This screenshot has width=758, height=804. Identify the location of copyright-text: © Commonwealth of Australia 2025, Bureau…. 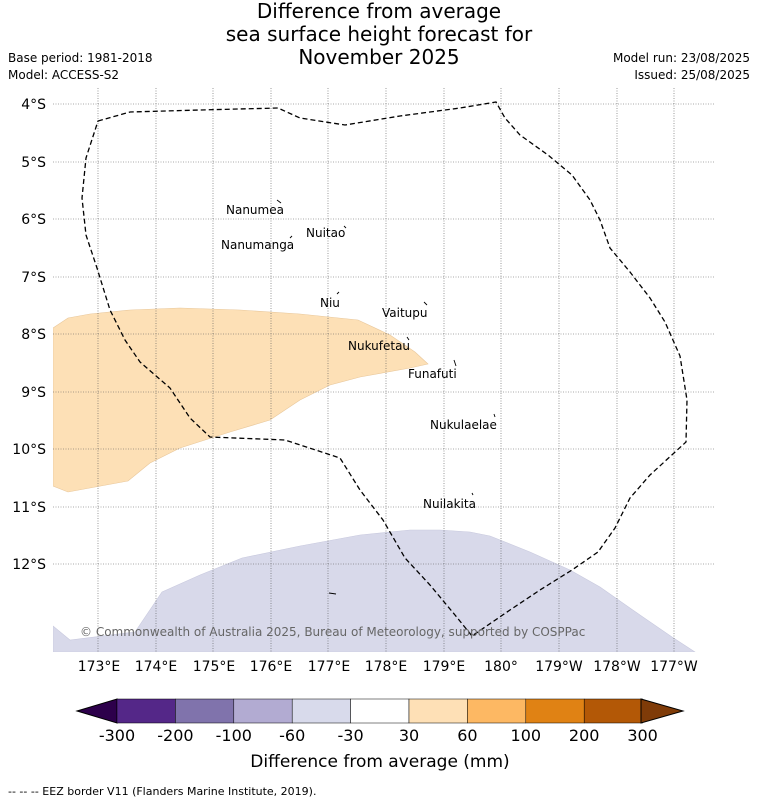
(332, 632).